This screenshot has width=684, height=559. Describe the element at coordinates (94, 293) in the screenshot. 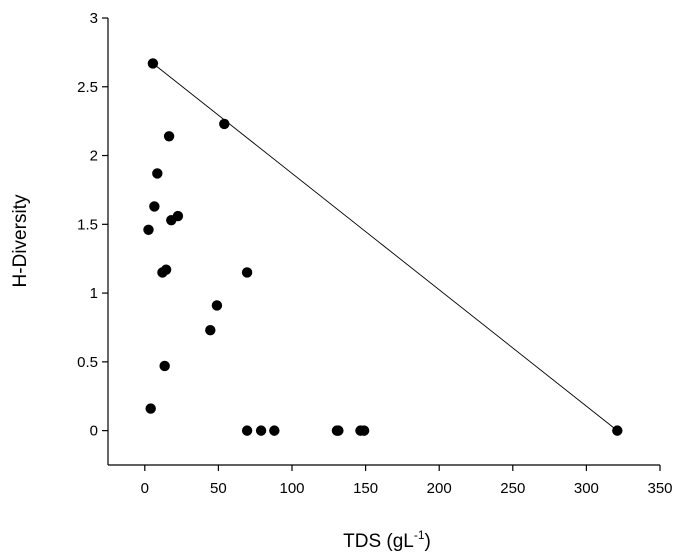

I see `y-tick-label: 1` at that location.